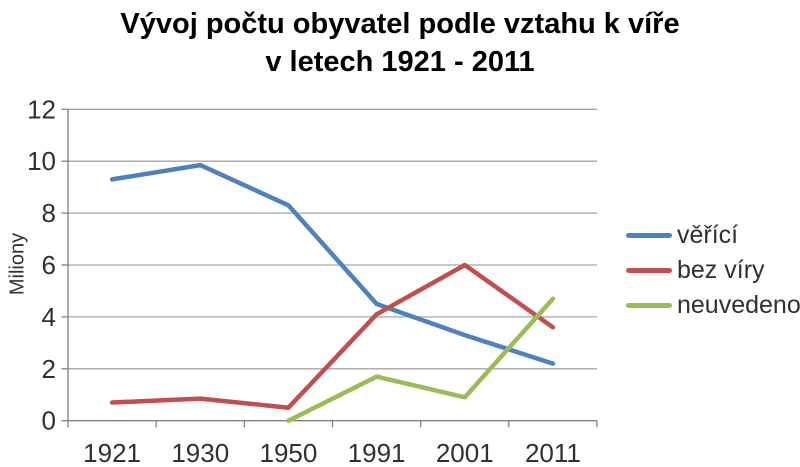 Image resolution: width=800 pixels, height=467 pixels. What do you see at coordinates (49, 213) in the screenshot?
I see `y-tick-label: 8` at bounding box center [49, 213].